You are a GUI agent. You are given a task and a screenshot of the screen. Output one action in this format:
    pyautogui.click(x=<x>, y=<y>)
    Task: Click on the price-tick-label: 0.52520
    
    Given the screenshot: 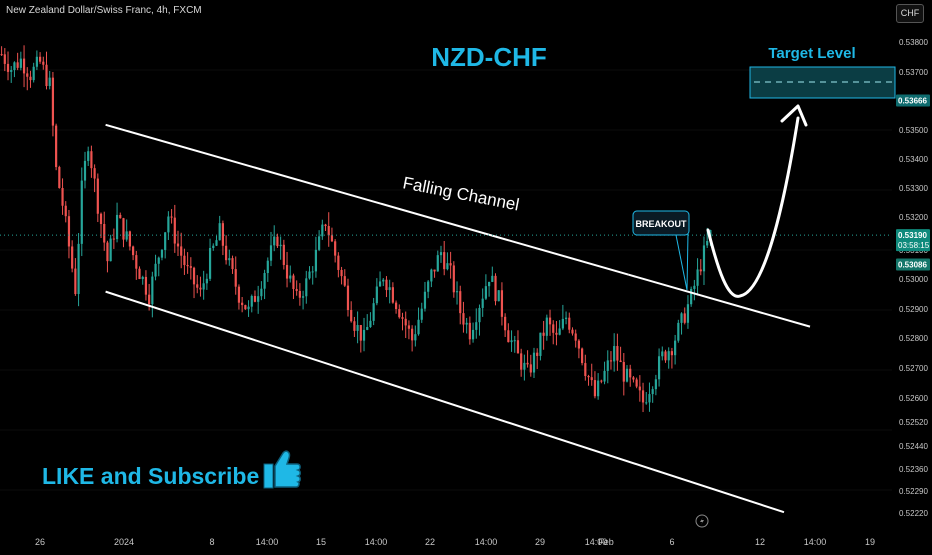 What is the action you would take?
    pyautogui.click(x=913, y=422)
    